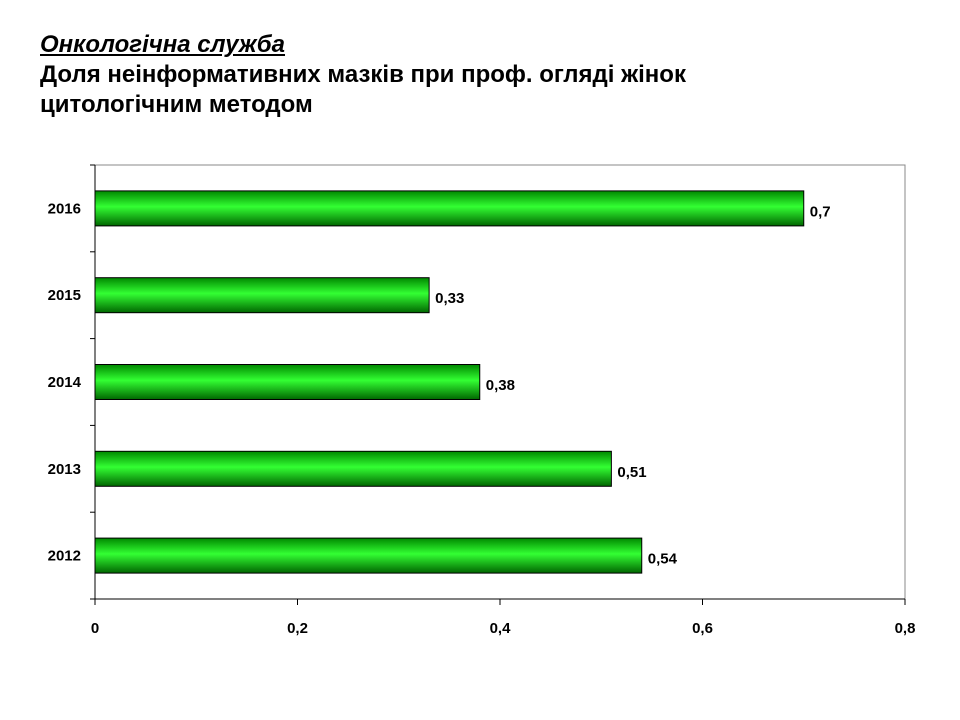 The height and width of the screenshot is (720, 960). Describe the element at coordinates (95, 628) in the screenshot. I see `x-tick-label: 0` at that location.